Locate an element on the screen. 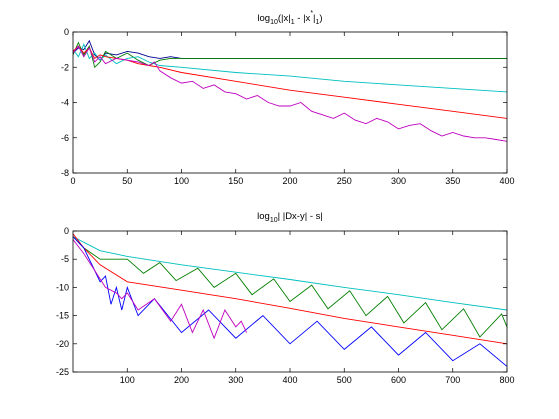 Image resolution: width=559 pixels, height=419 pixels. chart-title: log10| |Dx-y| - s| is located at coordinates (290, 217).